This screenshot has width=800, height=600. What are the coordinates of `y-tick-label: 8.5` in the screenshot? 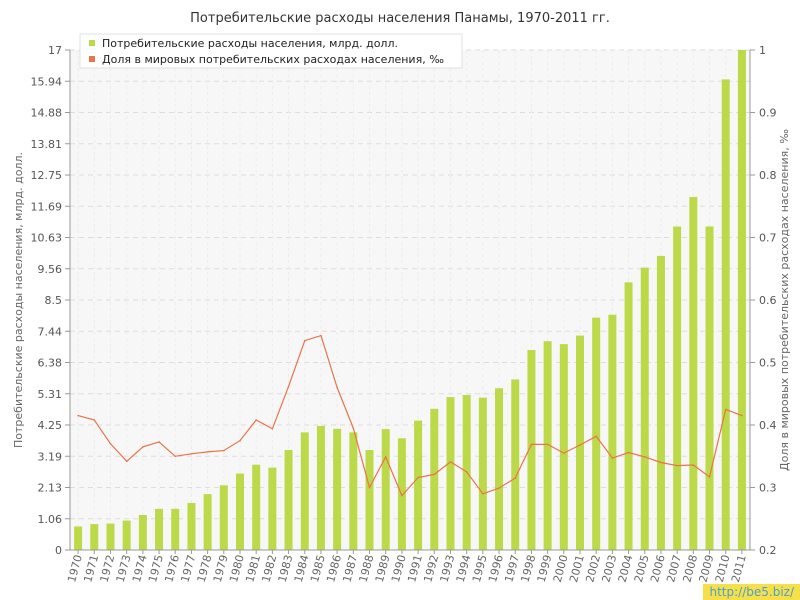 It's located at (54, 300).